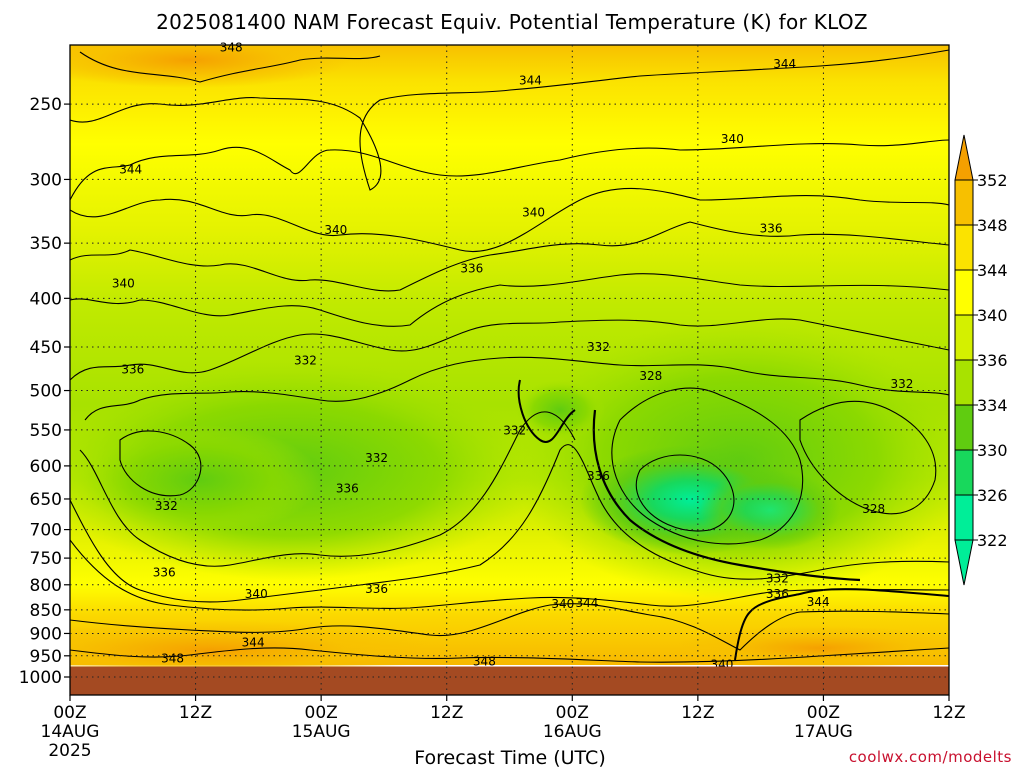 This screenshot has width=1024, height=768. What do you see at coordinates (46, 586) in the screenshot?
I see `y-tick-label: 800` at bounding box center [46, 586].